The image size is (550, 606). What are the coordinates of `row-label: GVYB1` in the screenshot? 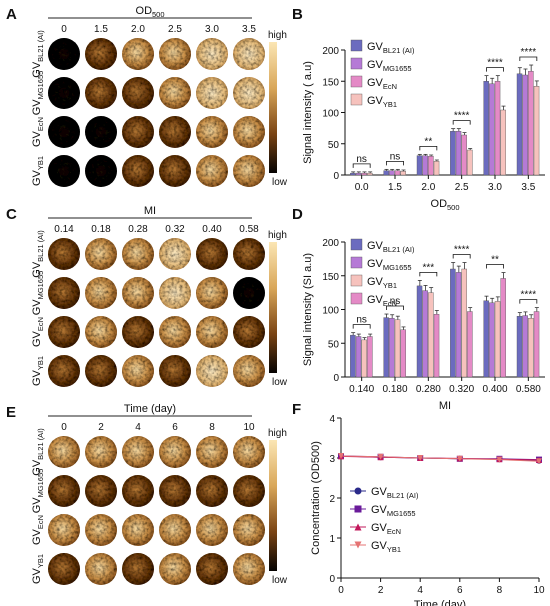 It's located at (38, 171).